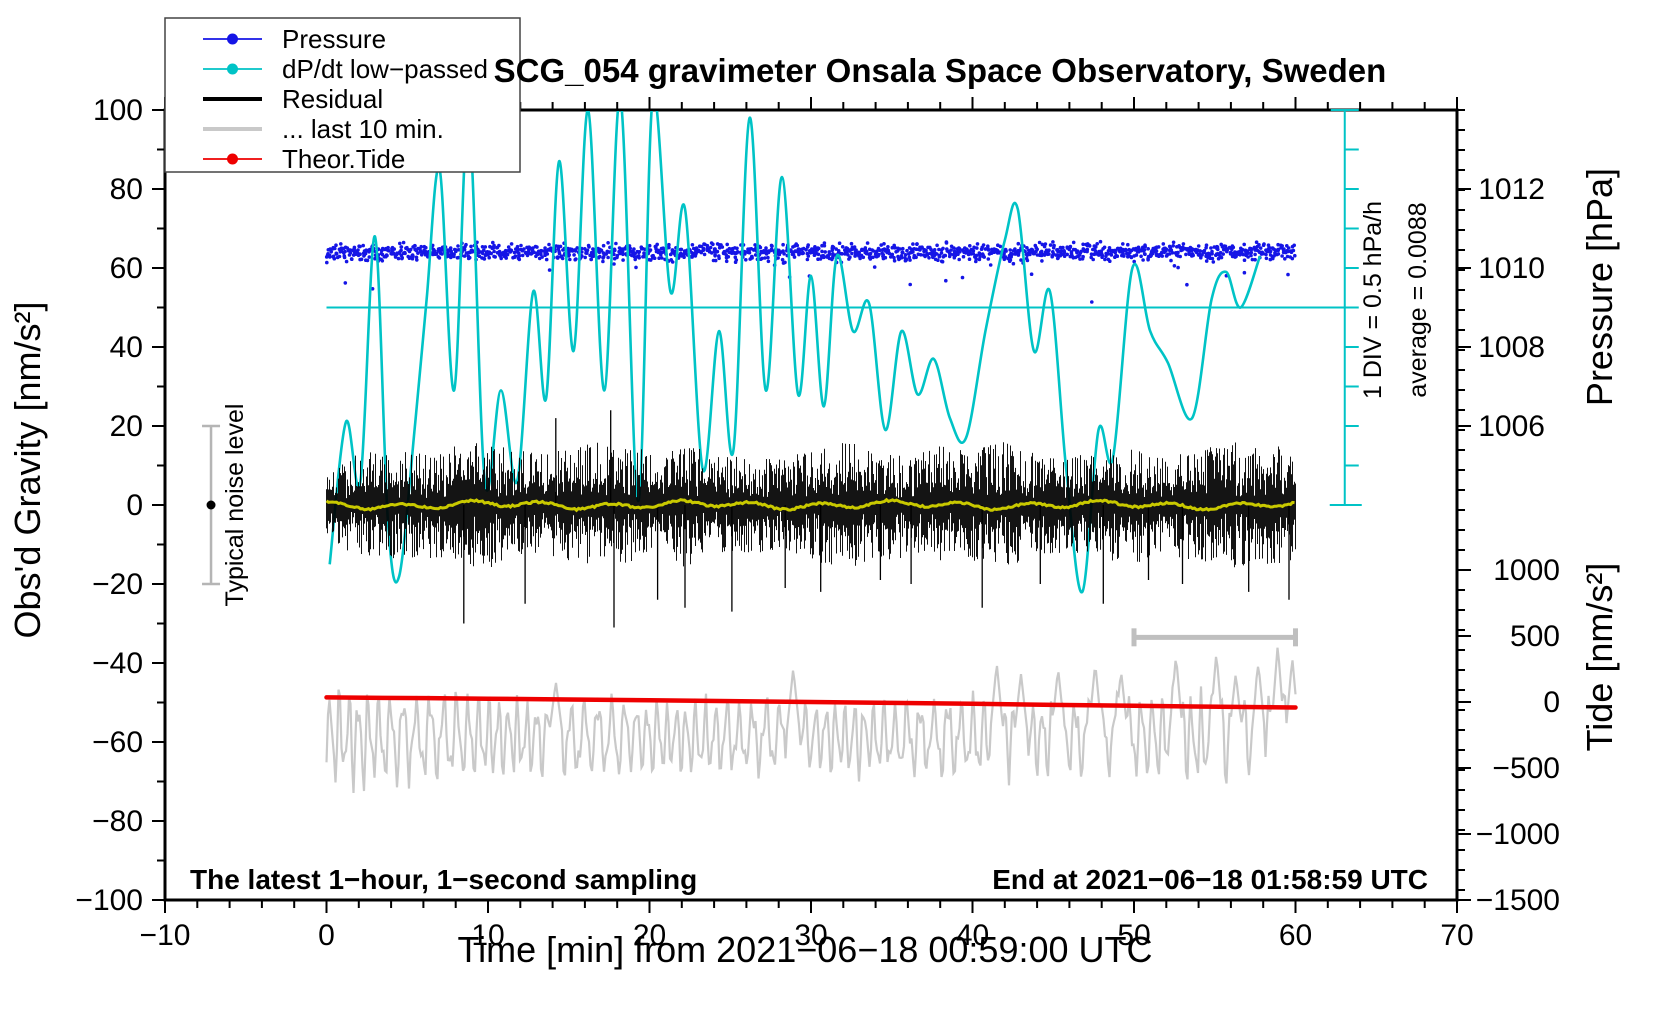 This screenshot has width=1660, height=1020. What do you see at coordinates (876, 519) in the screenshot?
I see `residual-spikes` at bounding box center [876, 519].